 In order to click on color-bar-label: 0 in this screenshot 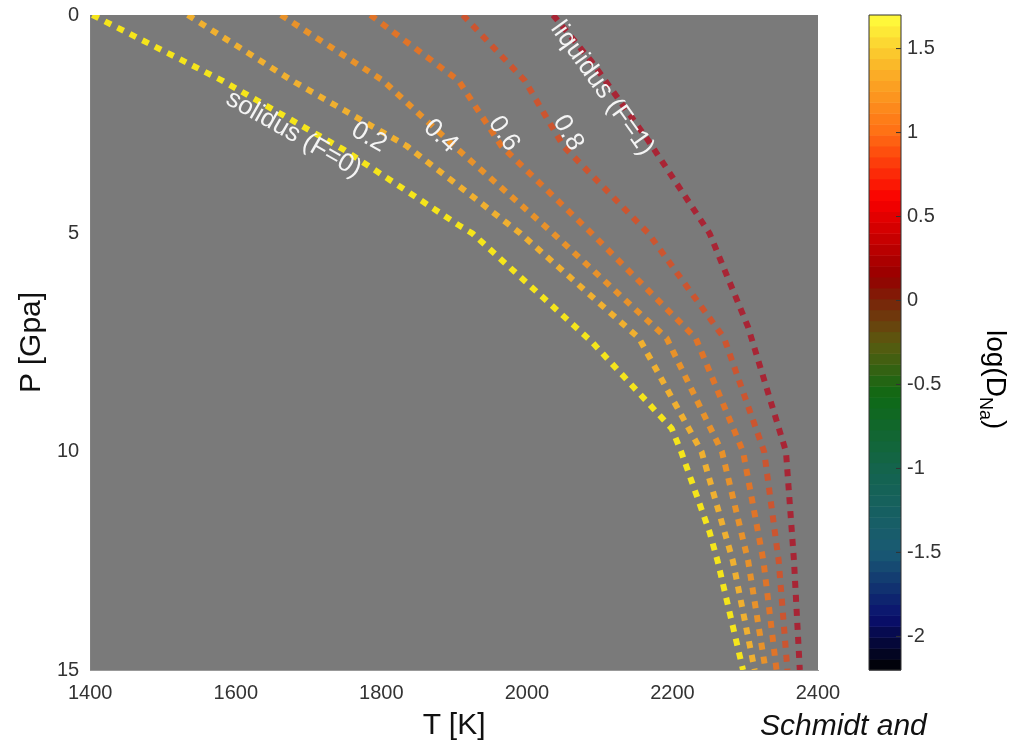, I will do `click(913, 299)`.